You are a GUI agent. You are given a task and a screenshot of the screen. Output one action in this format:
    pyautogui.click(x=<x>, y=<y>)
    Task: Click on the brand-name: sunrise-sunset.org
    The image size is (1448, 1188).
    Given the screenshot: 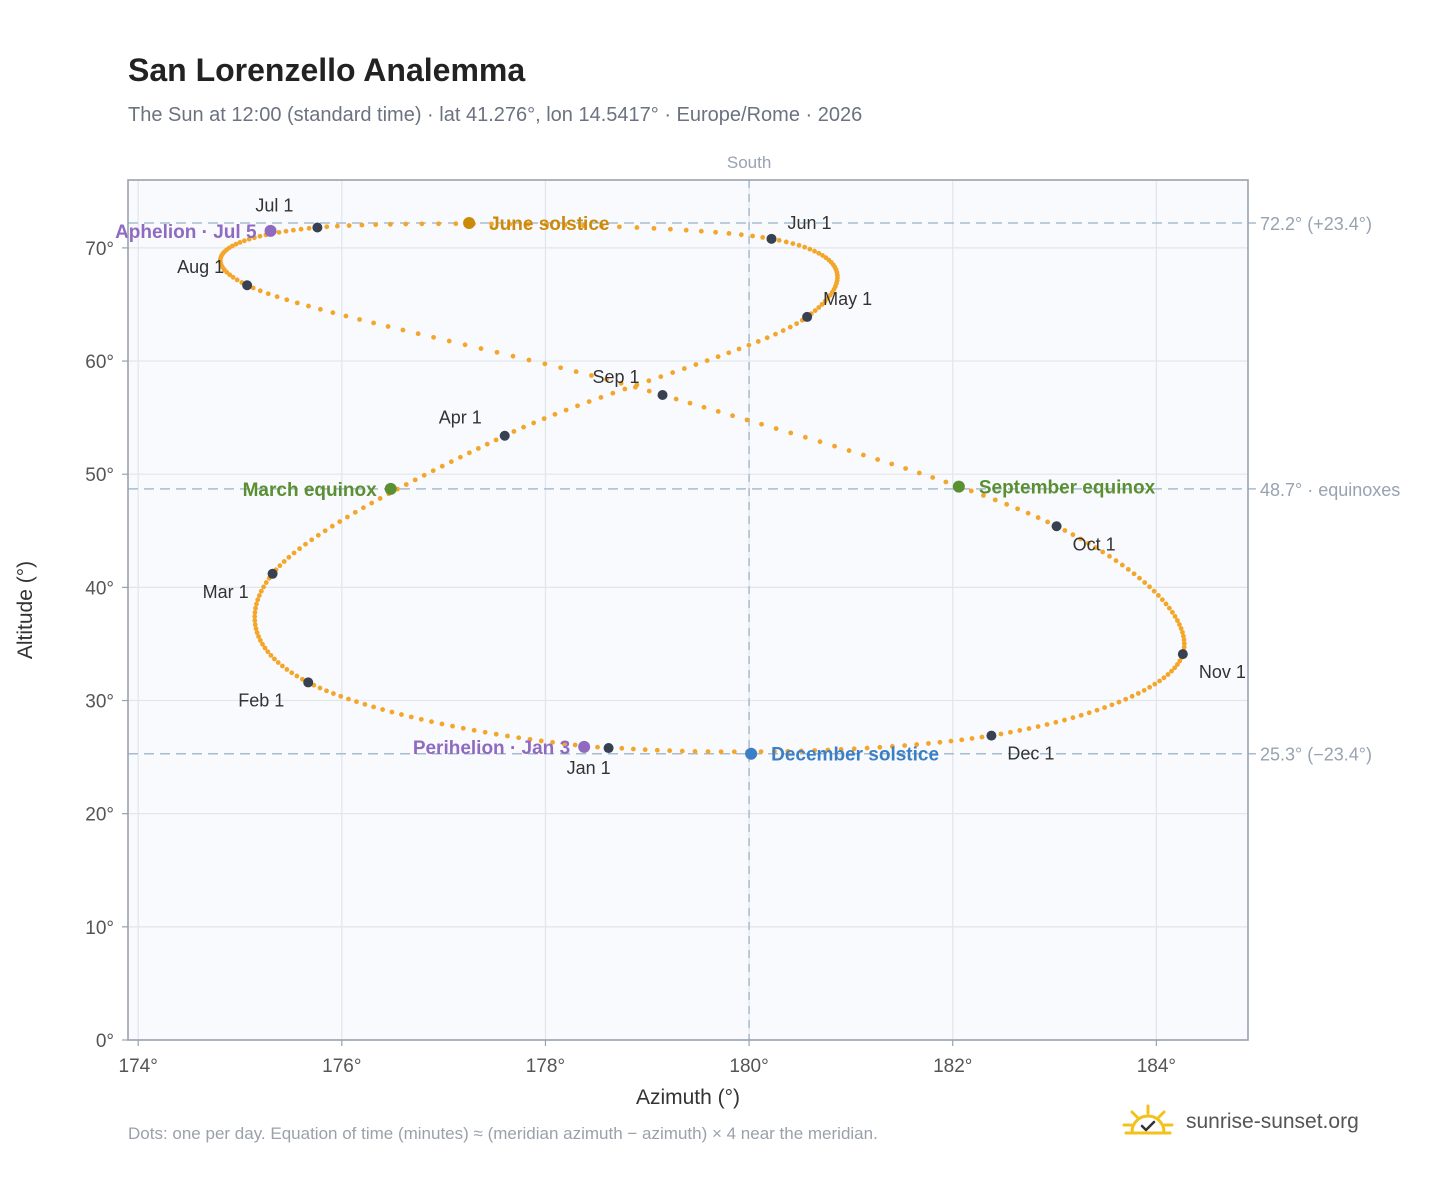 What is the action you would take?
    pyautogui.click(x=1272, y=1121)
    